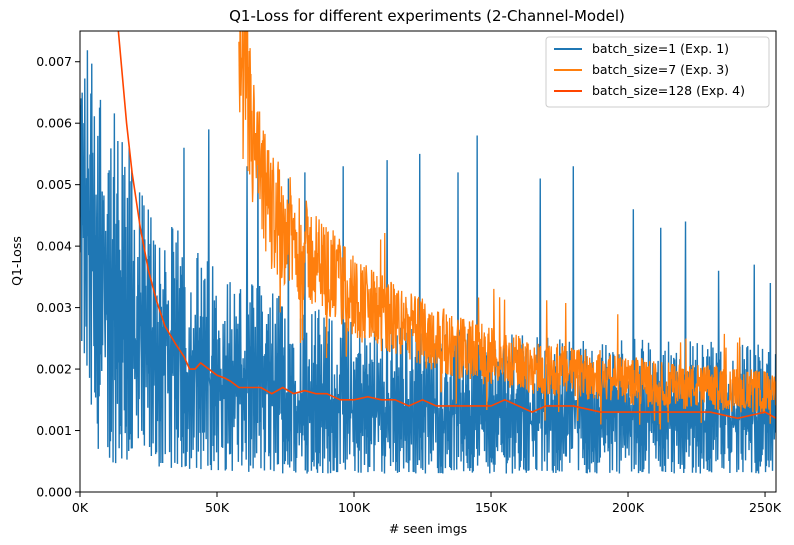 Image resolution: width=794 pixels, height=545 pixels. I want to click on legend-label-exp4: batch_size=128 (Exp. 4), so click(668, 90).